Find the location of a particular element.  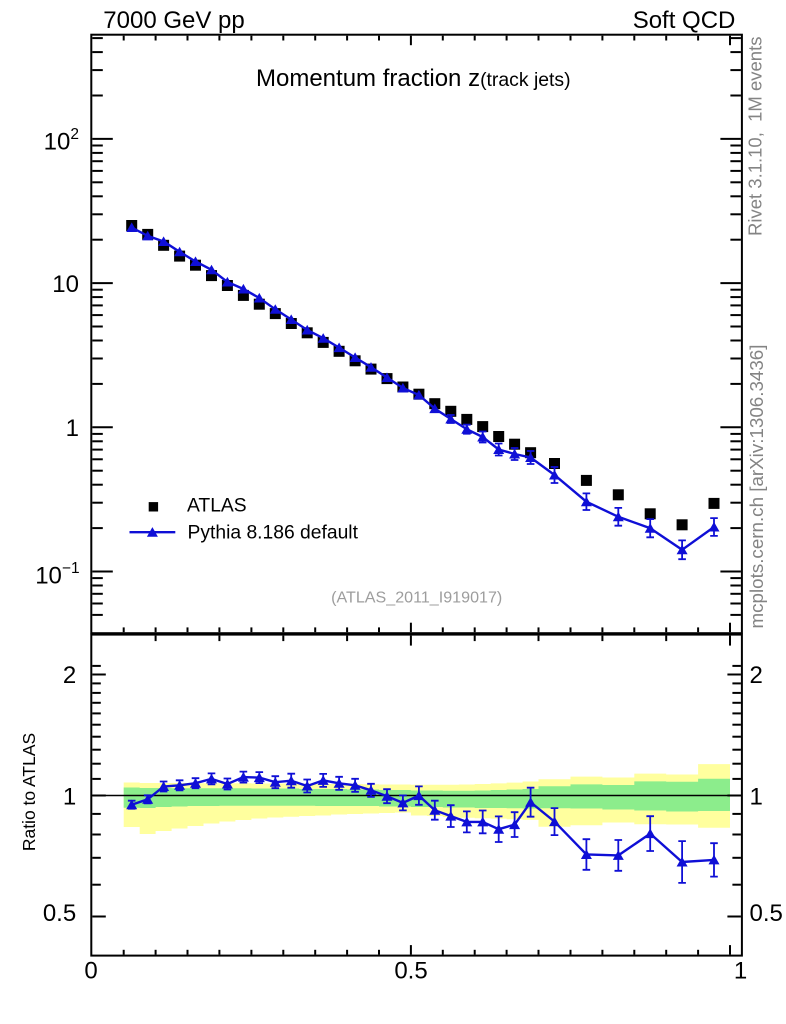

svg-text: Rivet 3.1.10, 1M events is located at coordinates (755, 137).